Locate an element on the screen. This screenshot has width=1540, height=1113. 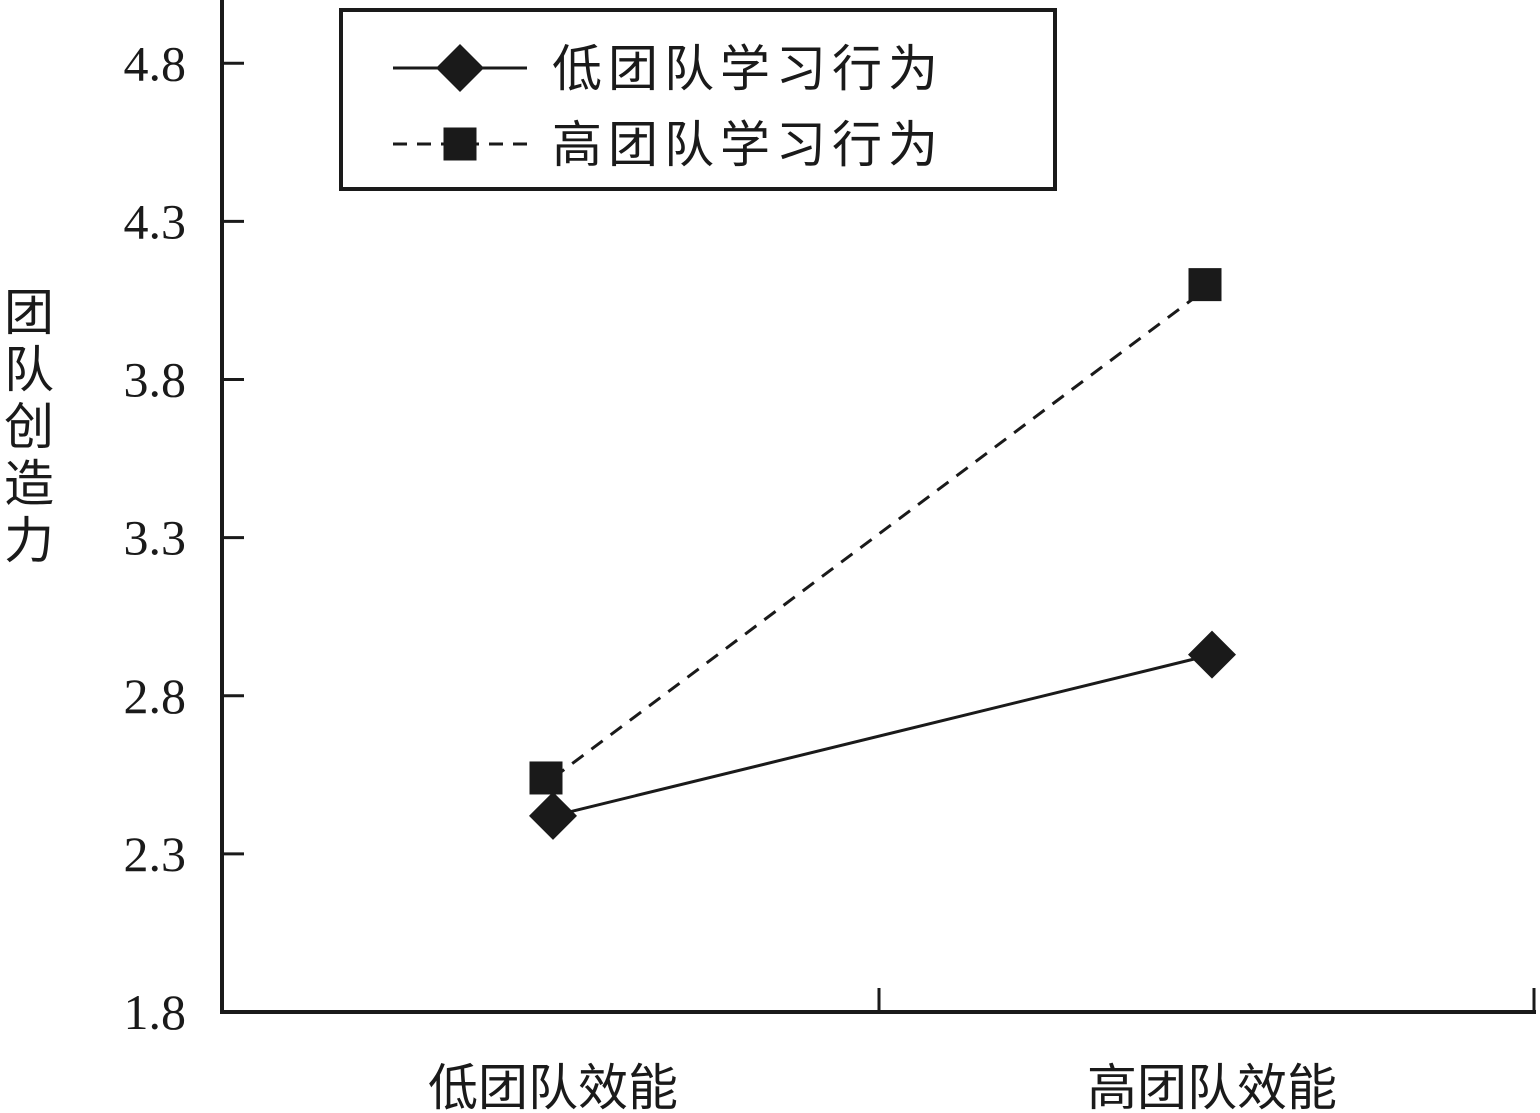
series-line is located at coordinates (882, 735).